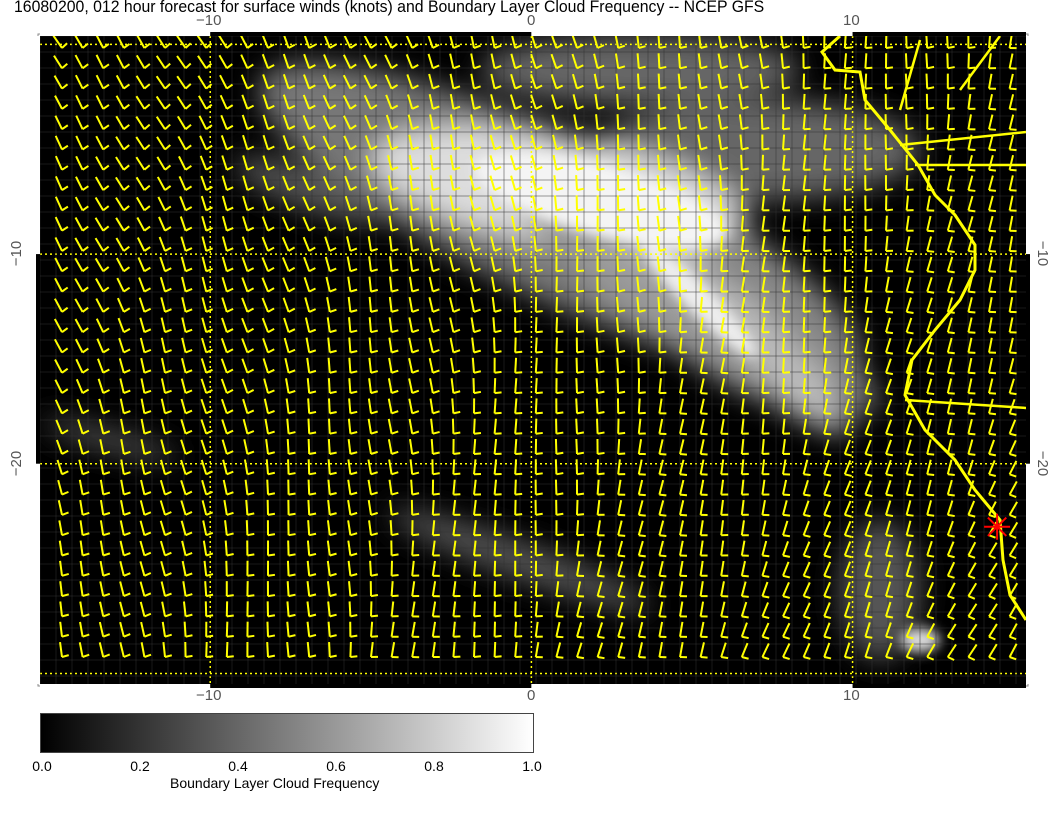 The width and height of the screenshot is (1056, 816). What do you see at coordinates (238, 766) in the screenshot?
I see `colorbar-tick: 0.4` at bounding box center [238, 766].